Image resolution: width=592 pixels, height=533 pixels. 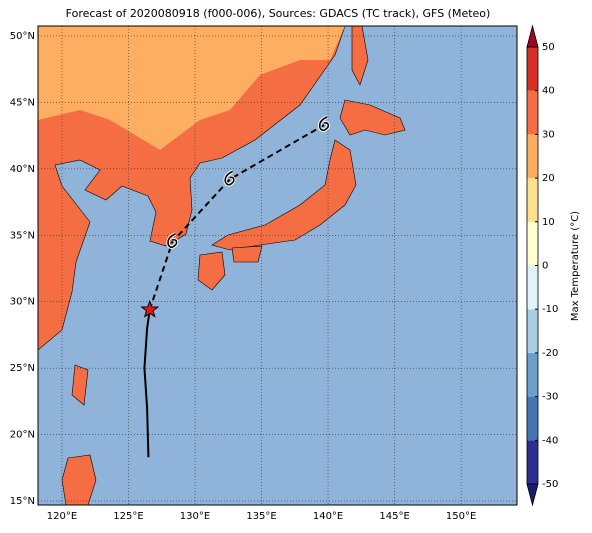 What do you see at coordinates (532, 36) in the screenshot?
I see `colorbar-extend-top` at bounding box center [532, 36].